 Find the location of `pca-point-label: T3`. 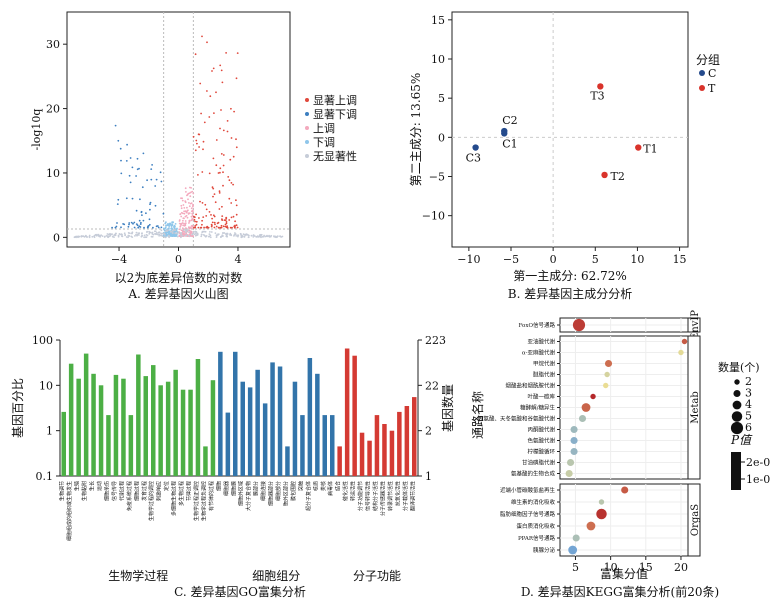

pca-point-label: T3 is located at coordinates (597, 95).